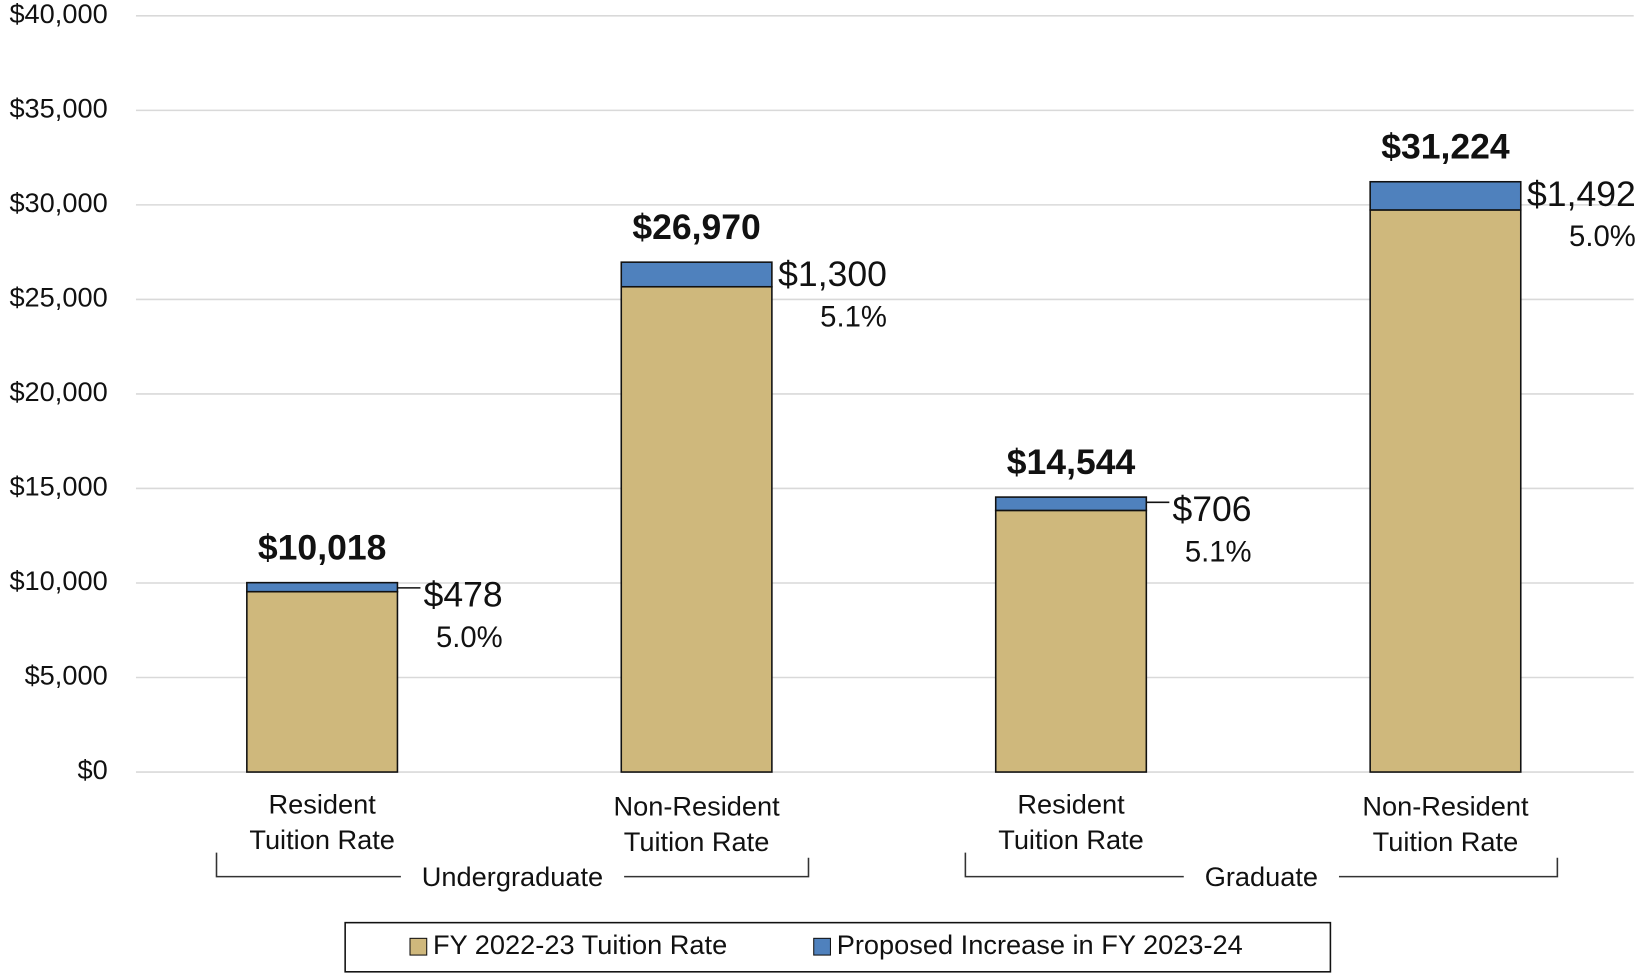 Image resolution: width=1640 pixels, height=973 pixels. I want to click on y-tick-label: $10,000, so click(58, 580).